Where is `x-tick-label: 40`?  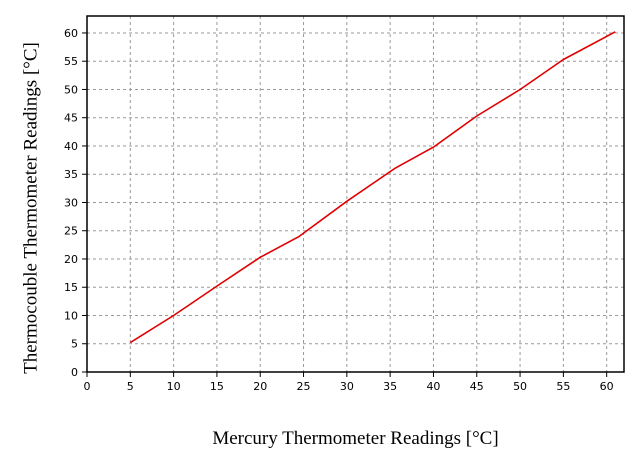 x-tick-label: 40 is located at coordinates (433, 386).